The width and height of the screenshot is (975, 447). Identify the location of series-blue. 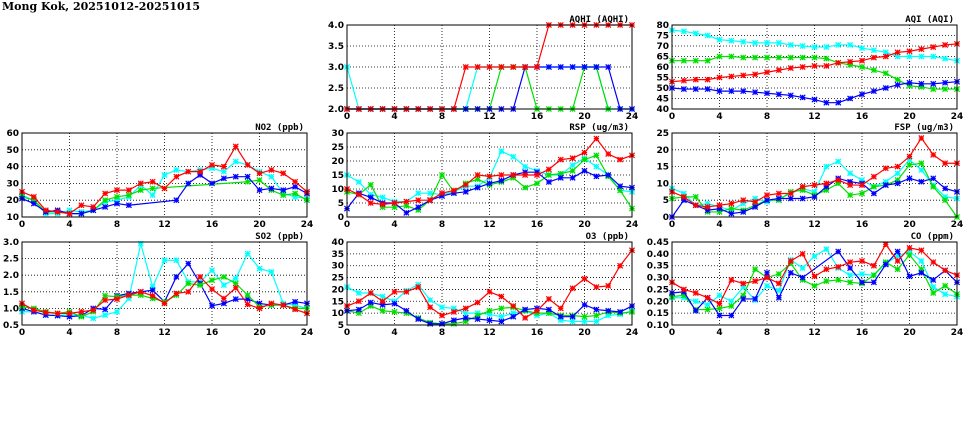
(489, 313).